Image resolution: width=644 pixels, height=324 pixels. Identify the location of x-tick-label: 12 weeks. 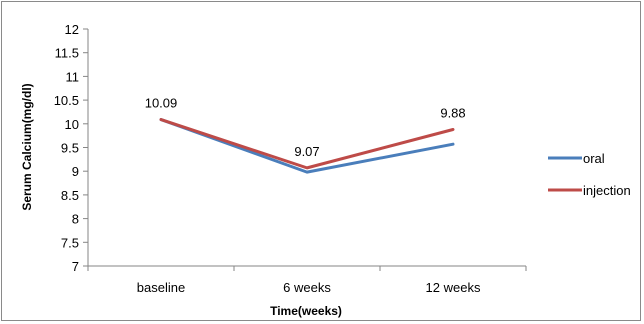
(453, 287).